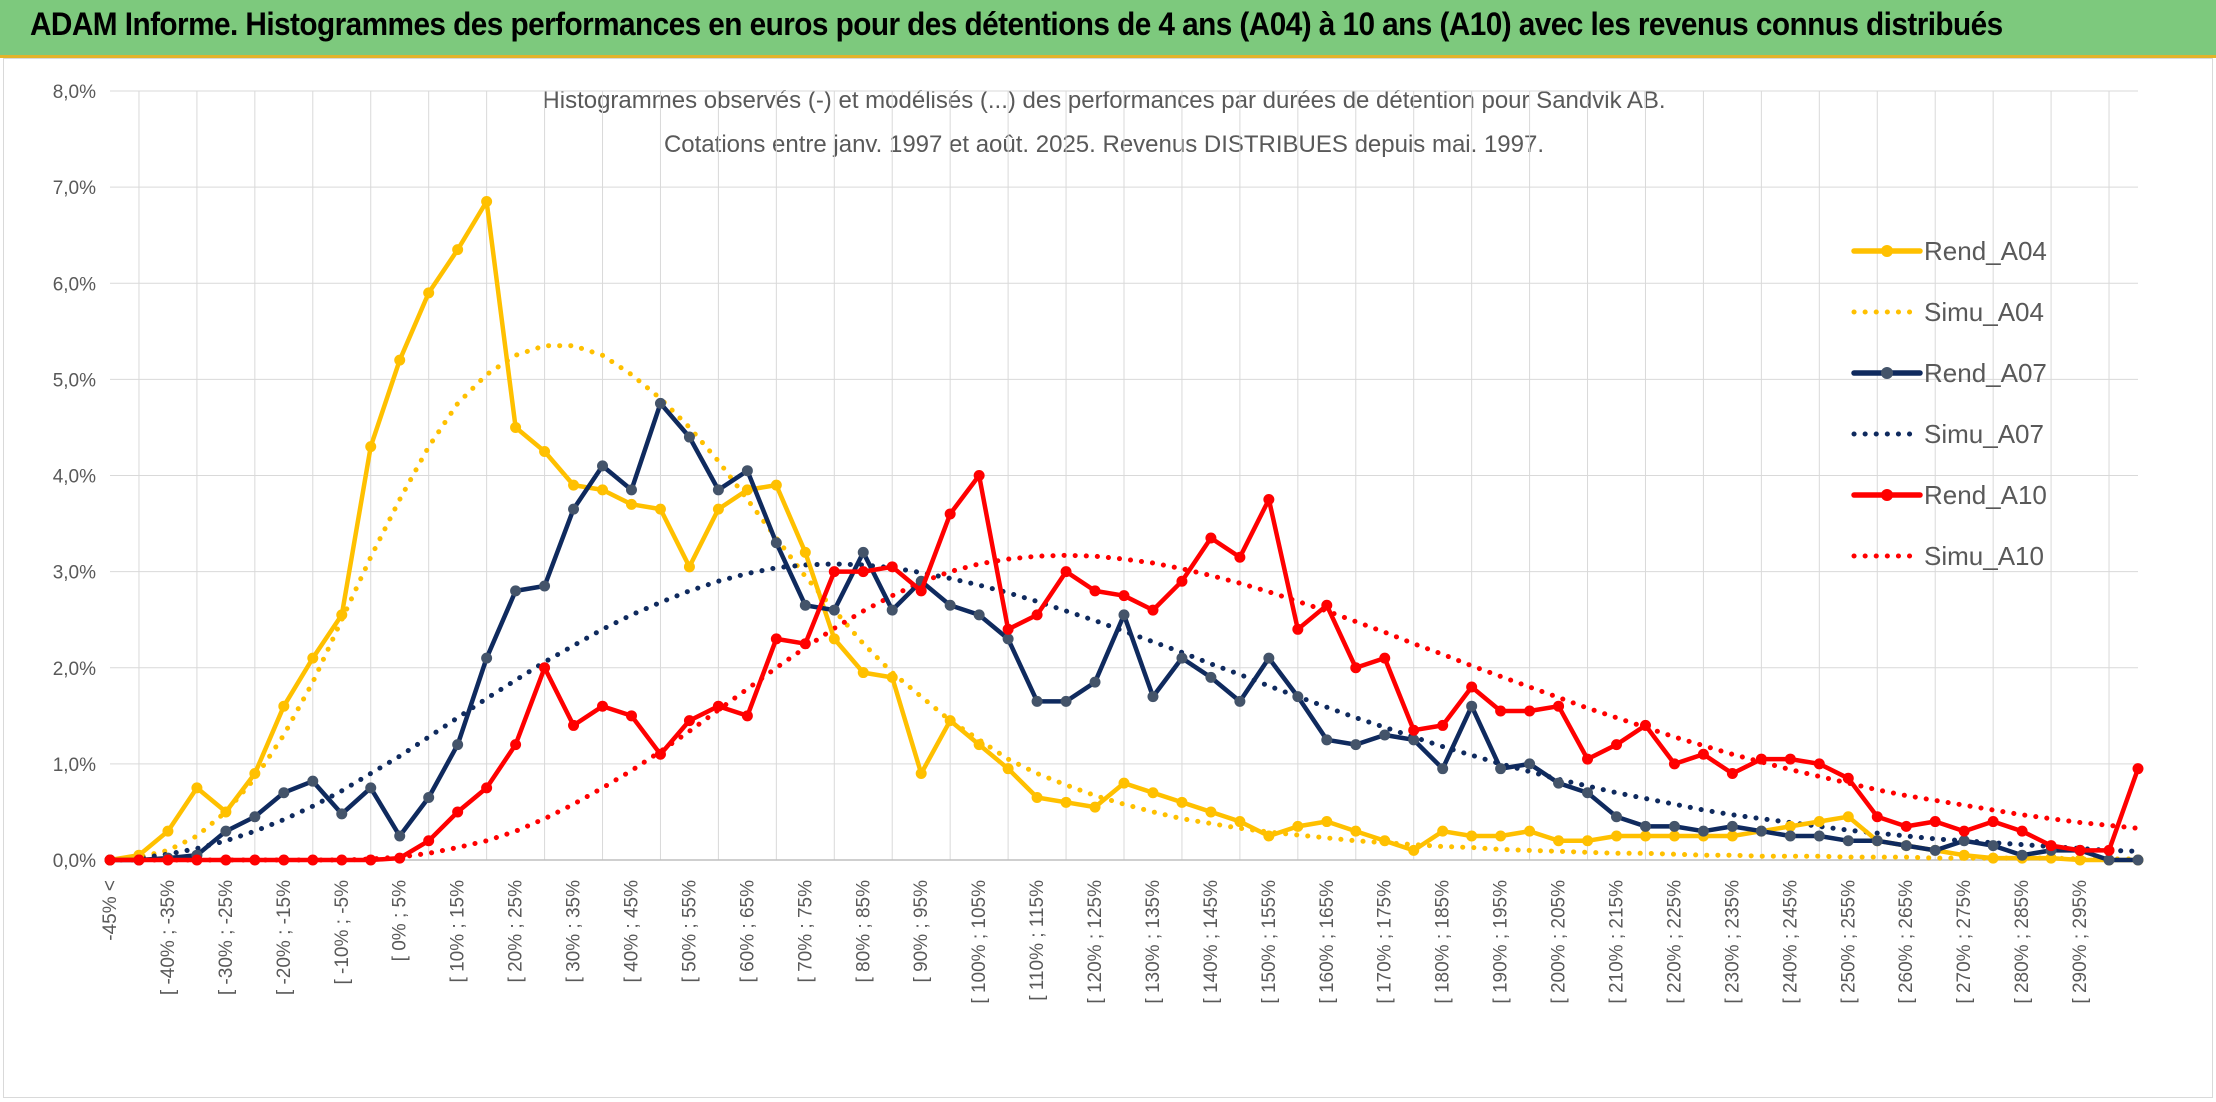 The image size is (2216, 1102). Describe the element at coordinates (1984, 434) in the screenshot. I see `legend-label-simu_a07: Simu_A07` at that location.